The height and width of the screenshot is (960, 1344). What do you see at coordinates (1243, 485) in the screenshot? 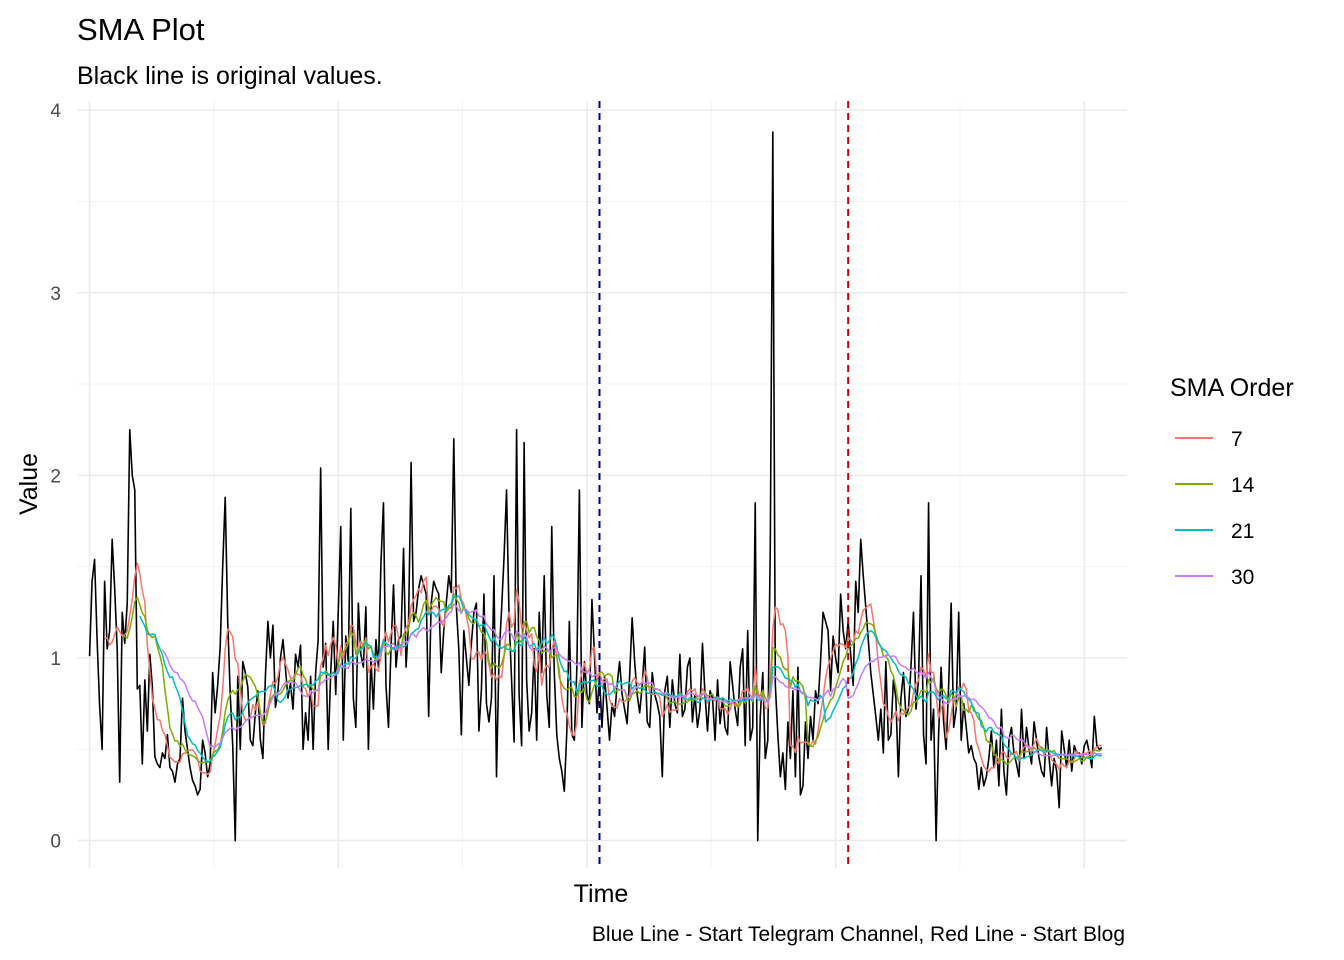
I see `legend-label-14: 14` at bounding box center [1243, 485].